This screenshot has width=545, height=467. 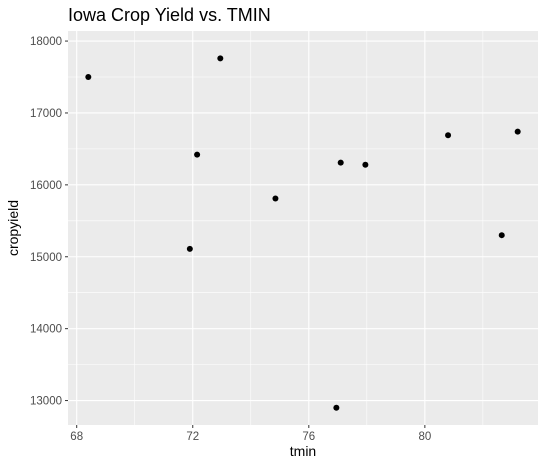 What do you see at coordinates (303, 451) in the screenshot?
I see `x-axis-label: tmin` at bounding box center [303, 451].